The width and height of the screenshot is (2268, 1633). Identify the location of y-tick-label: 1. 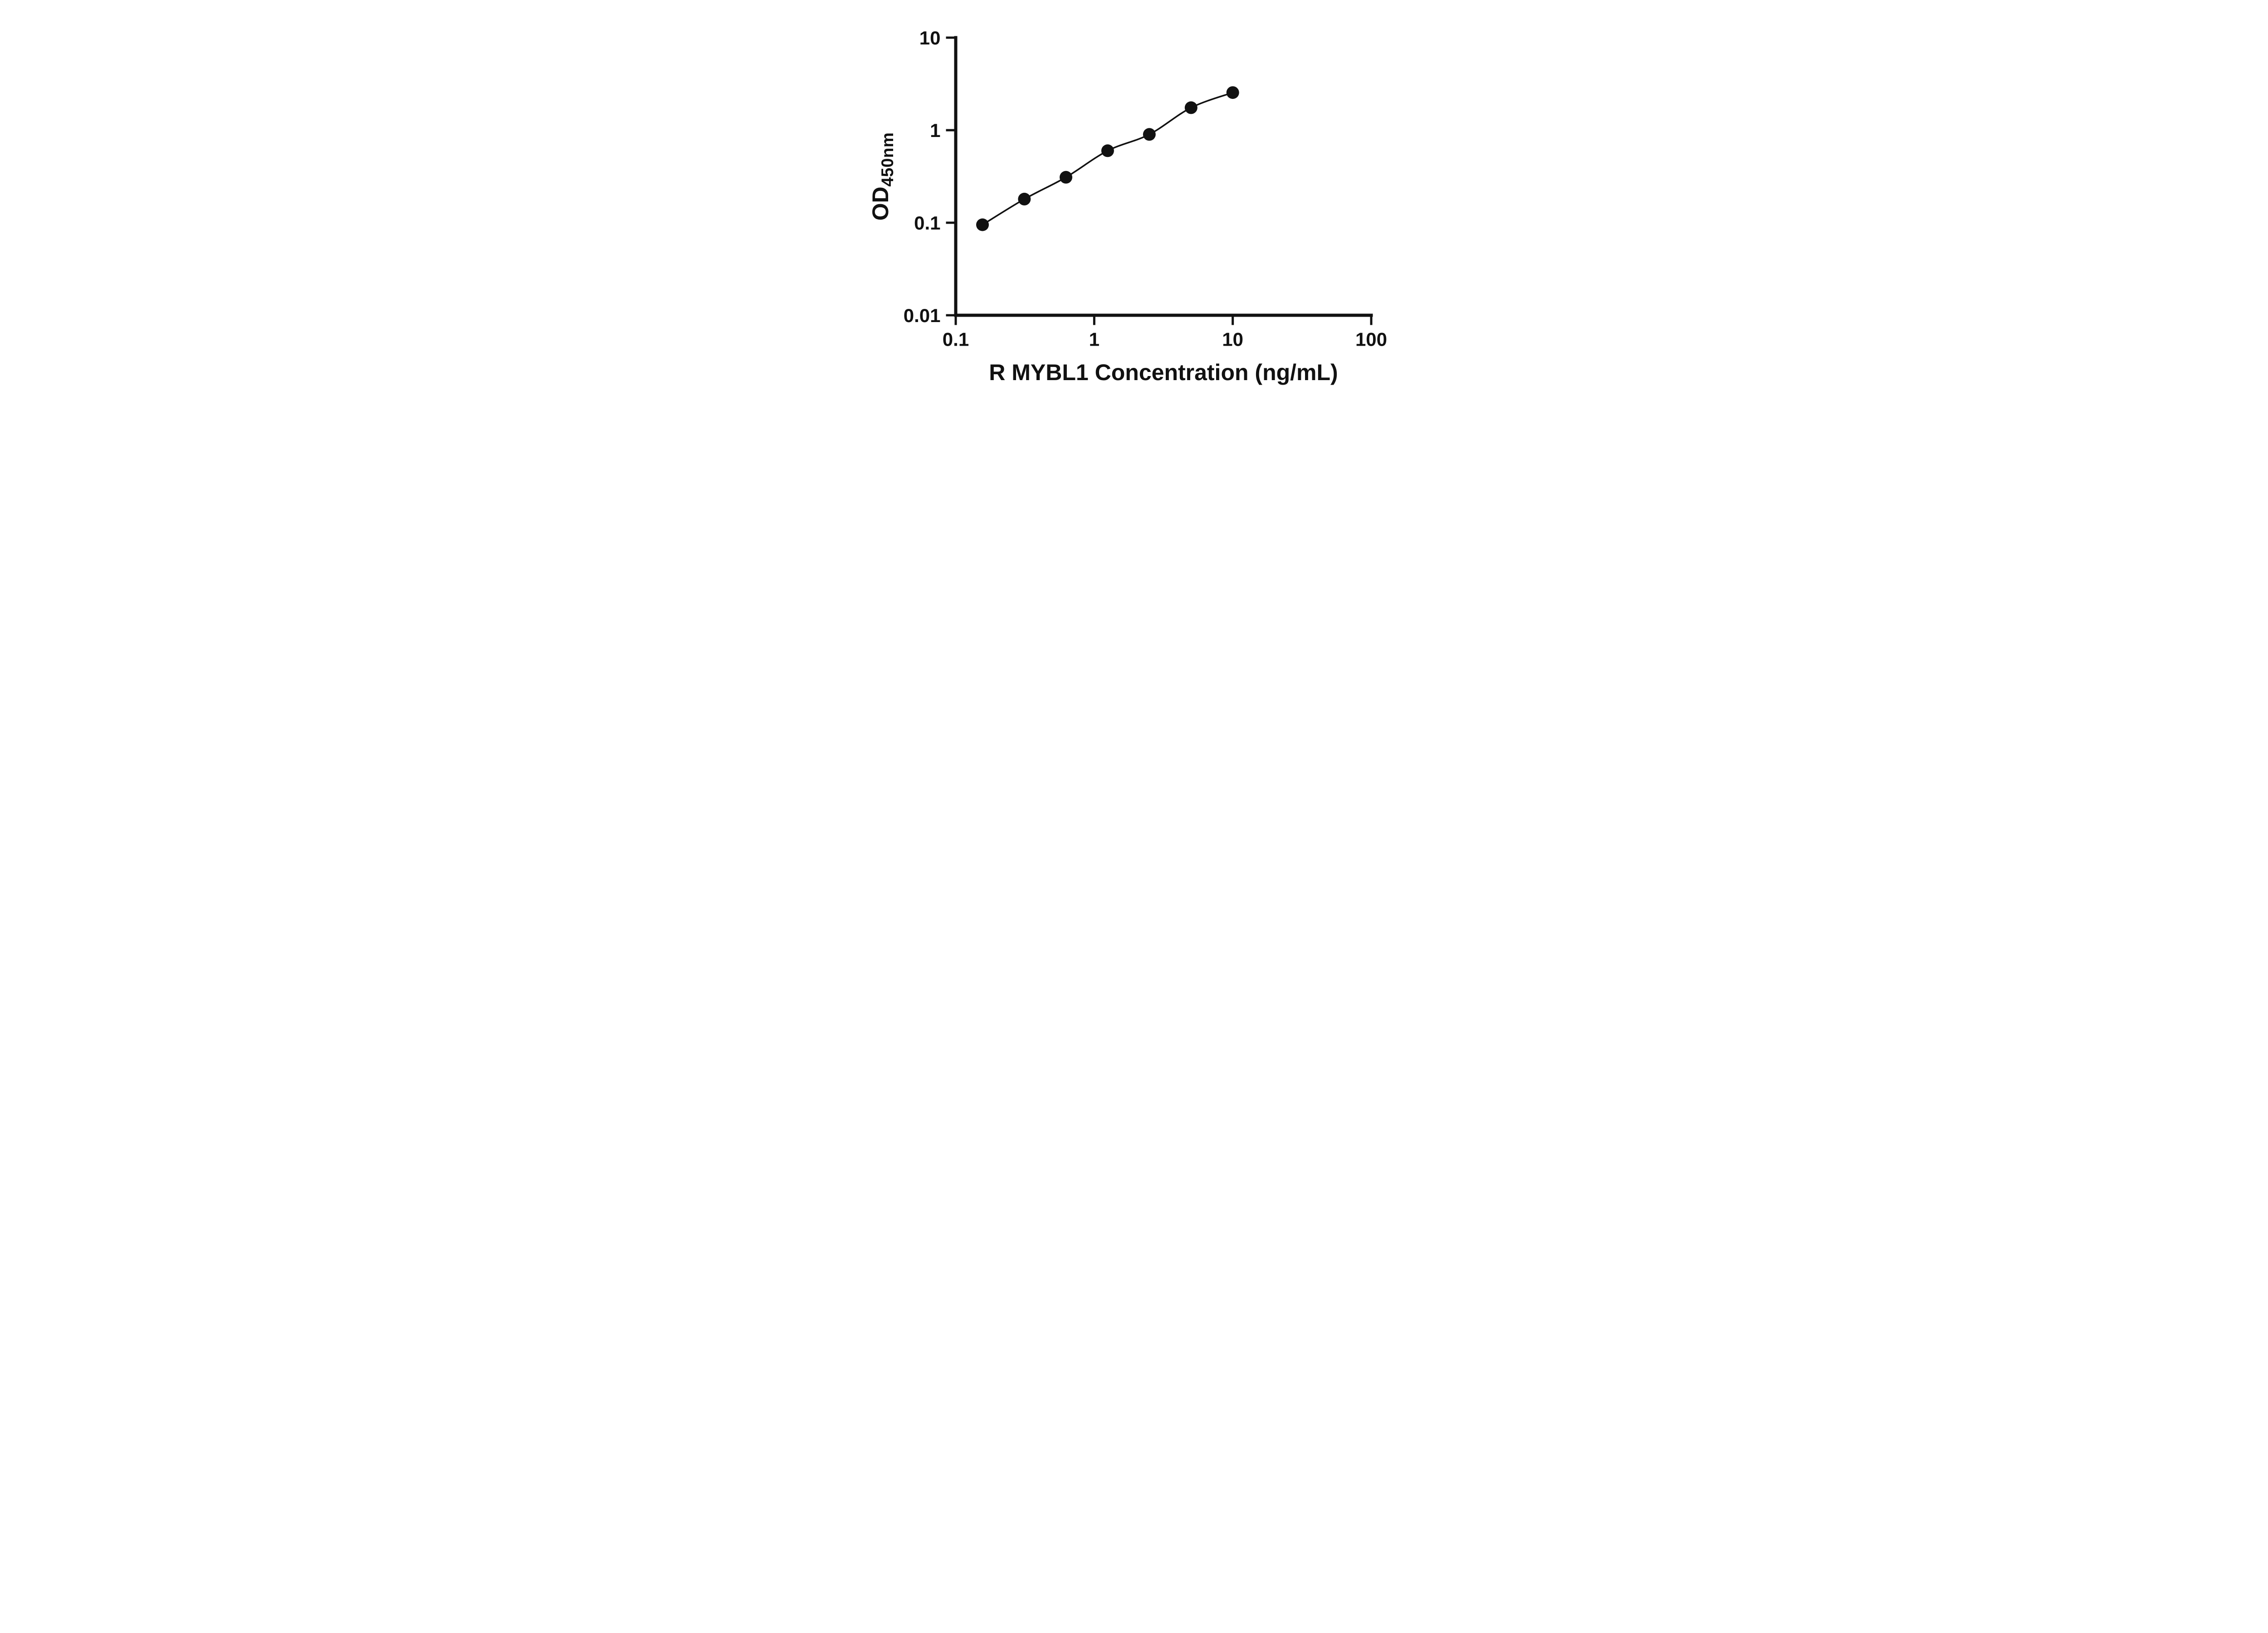
(935, 130).